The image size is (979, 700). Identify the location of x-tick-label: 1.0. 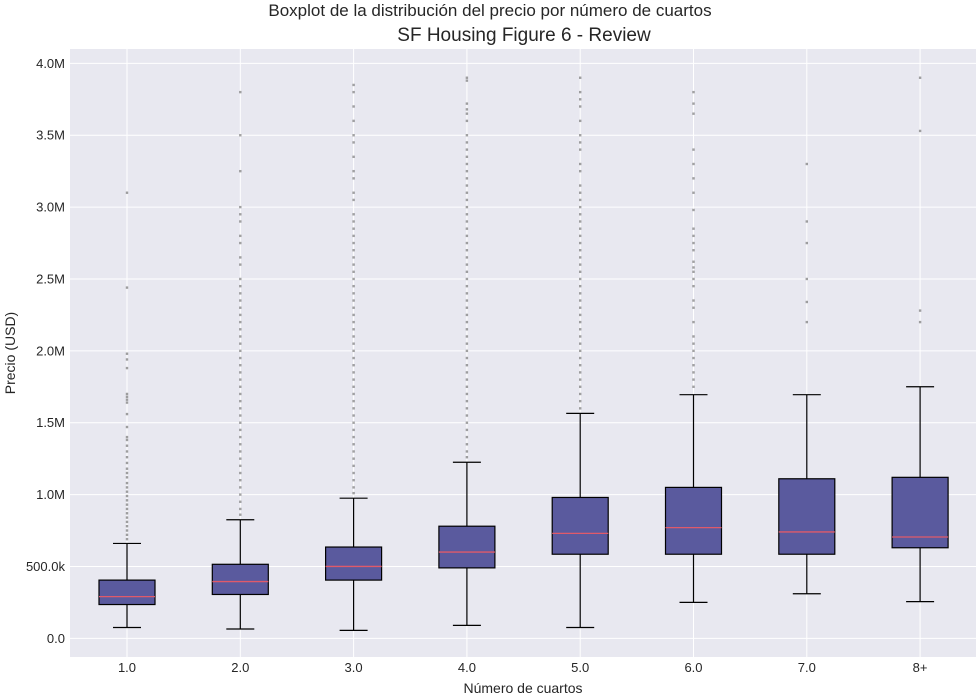
(127, 667).